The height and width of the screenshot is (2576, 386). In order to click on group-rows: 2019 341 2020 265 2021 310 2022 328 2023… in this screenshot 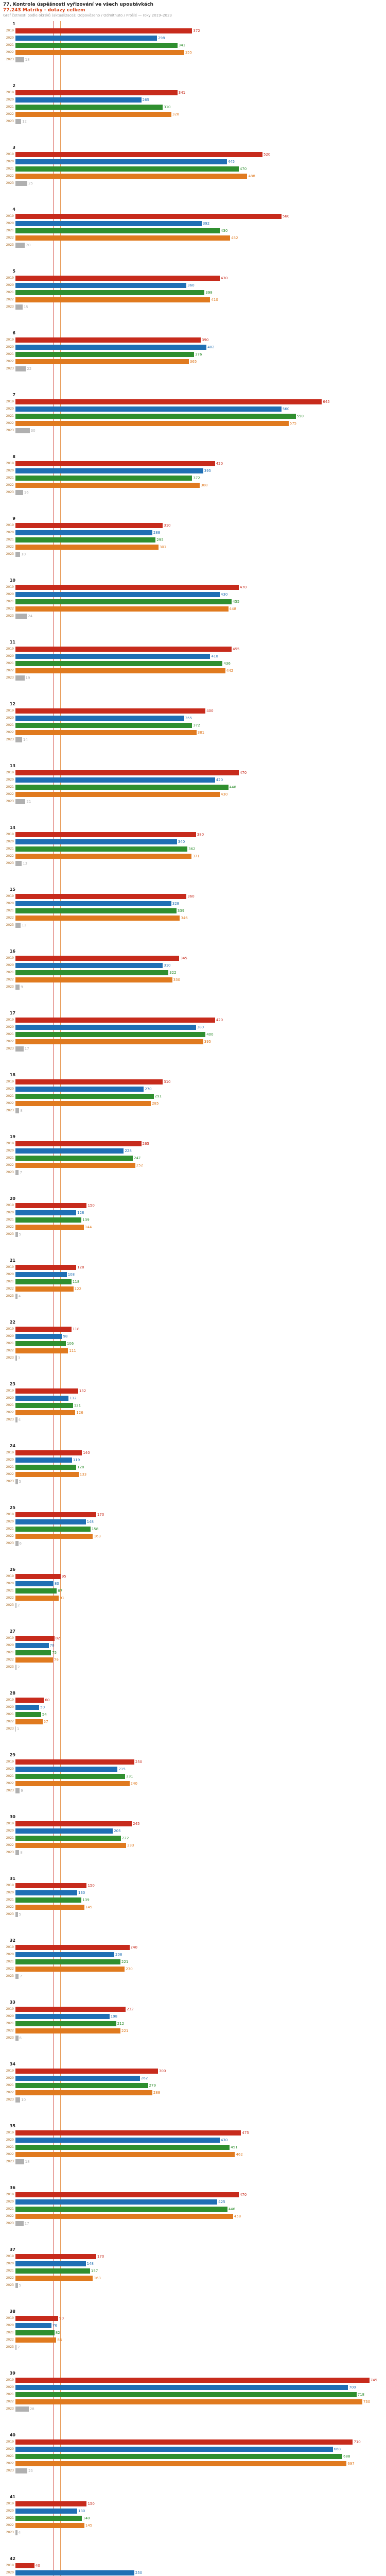, I will do `click(194, 107)`.